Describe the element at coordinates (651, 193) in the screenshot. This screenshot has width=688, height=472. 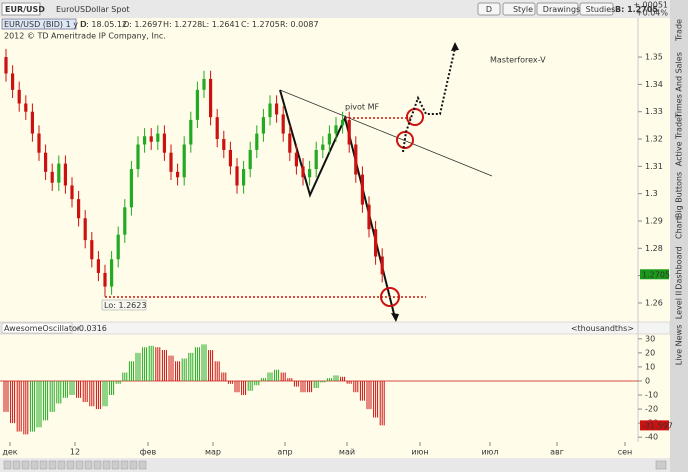
I see `y-tick-label: 1.3` at that location.